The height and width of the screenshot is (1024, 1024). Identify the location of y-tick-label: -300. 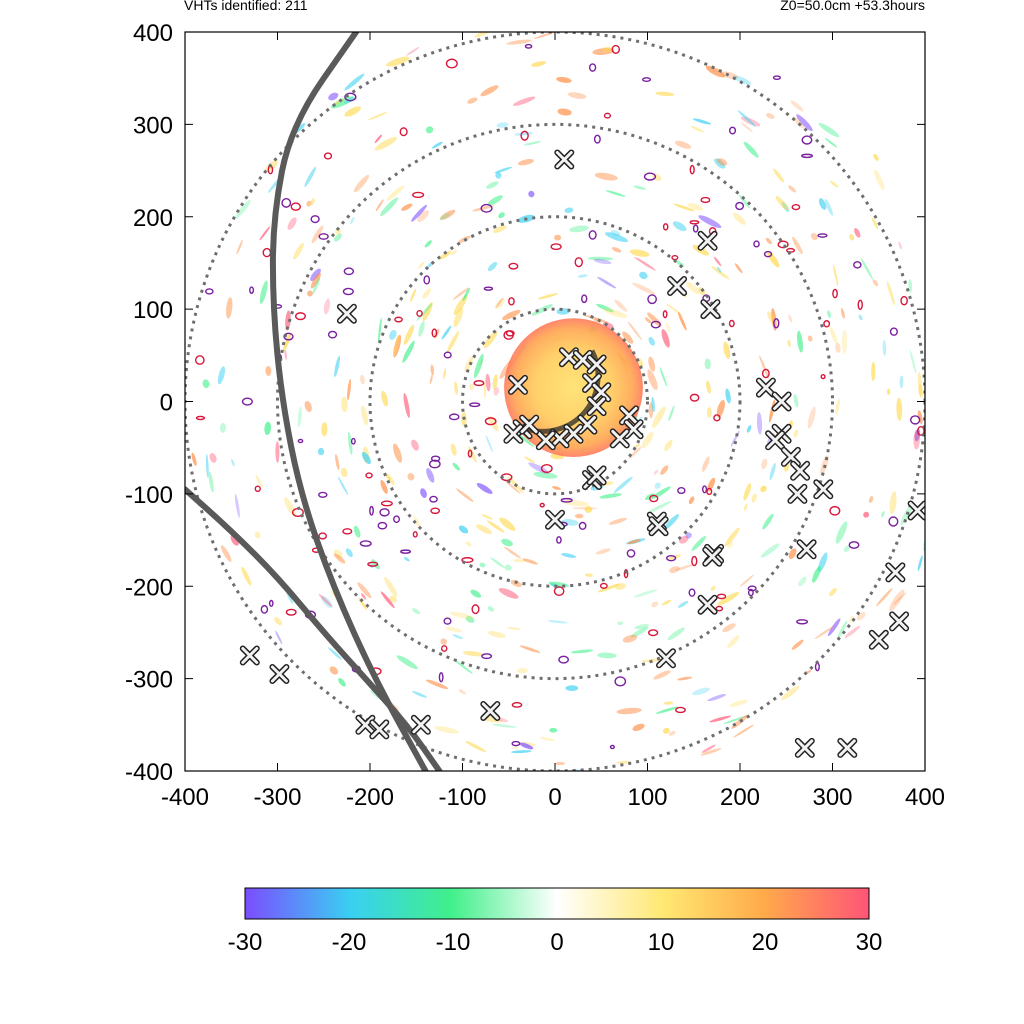
(149, 680).